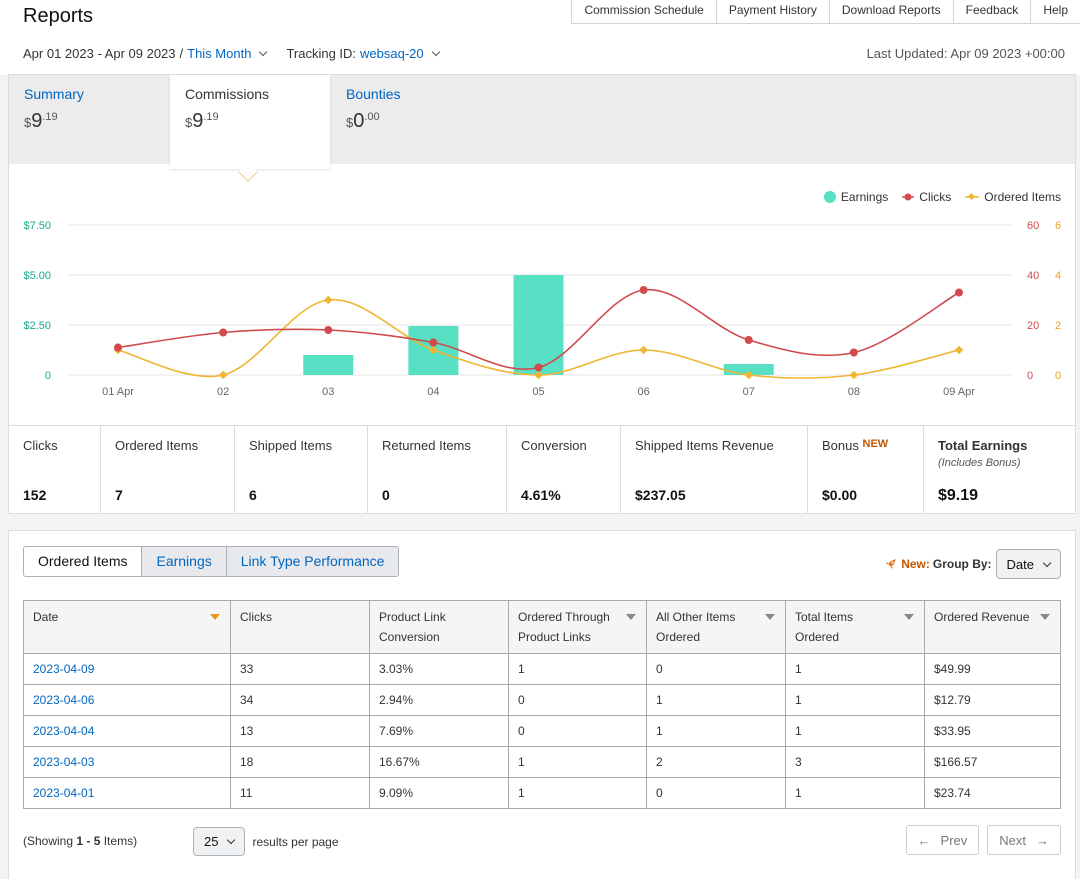 This screenshot has width=1080, height=879. Describe the element at coordinates (999, 470) in the screenshot. I see `stat-total-earnings: Total Earnings (Includes Bonus) $9.19` at that location.